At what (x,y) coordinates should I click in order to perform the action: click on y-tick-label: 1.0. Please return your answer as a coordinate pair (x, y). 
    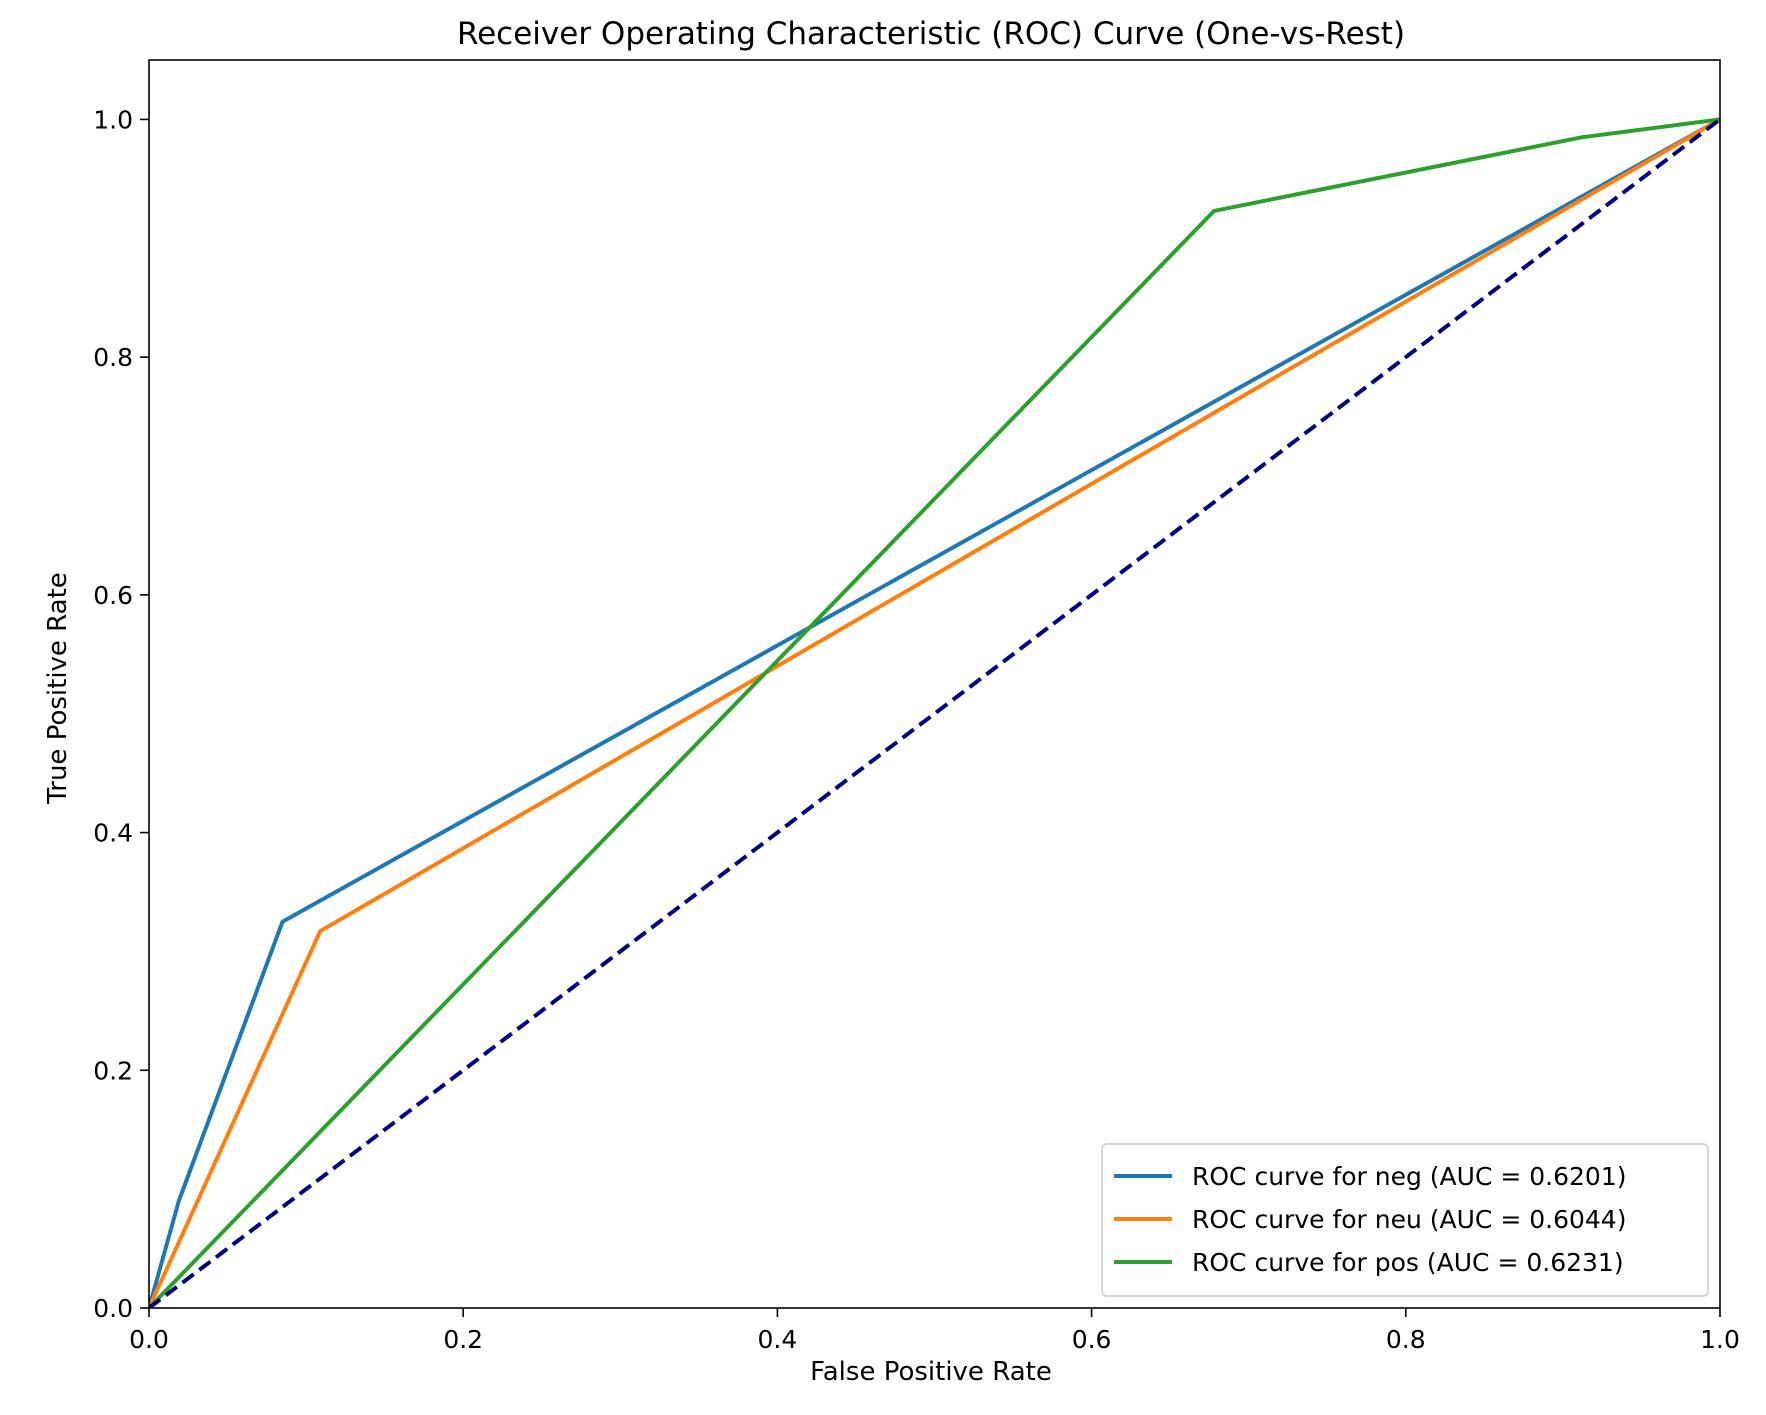
    Looking at the image, I should click on (113, 119).